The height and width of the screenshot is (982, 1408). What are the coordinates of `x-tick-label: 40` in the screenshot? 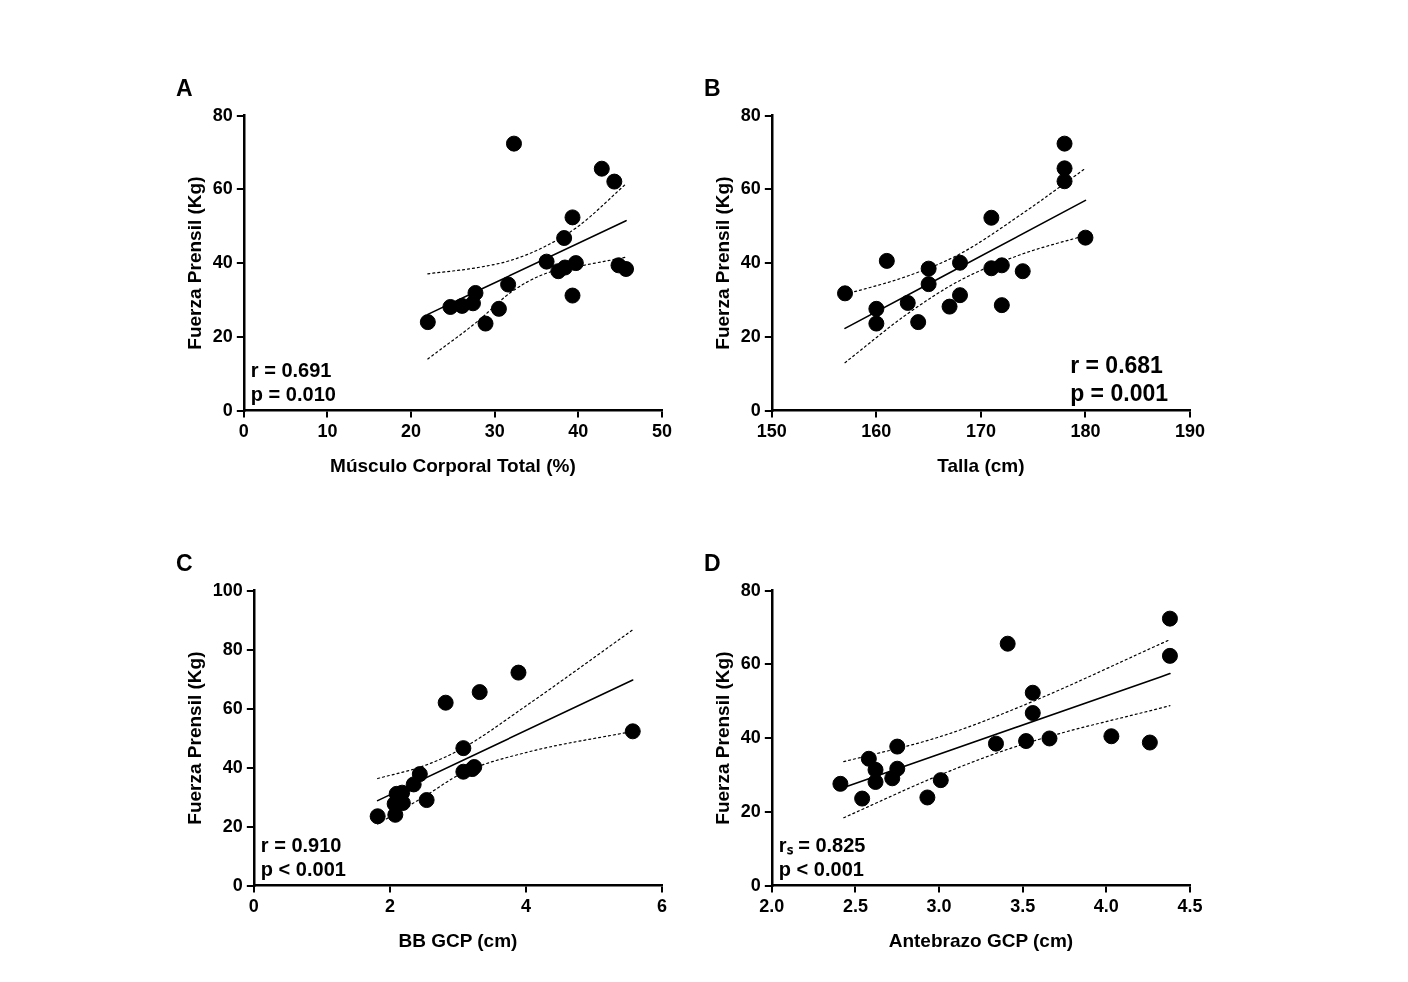 It's located at (578, 431).